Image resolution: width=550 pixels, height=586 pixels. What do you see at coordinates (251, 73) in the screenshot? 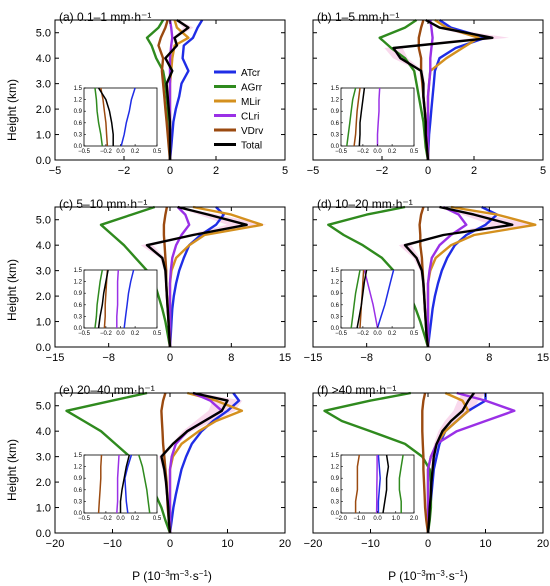
I see `legend-label-atcr: ATcr` at bounding box center [251, 73].